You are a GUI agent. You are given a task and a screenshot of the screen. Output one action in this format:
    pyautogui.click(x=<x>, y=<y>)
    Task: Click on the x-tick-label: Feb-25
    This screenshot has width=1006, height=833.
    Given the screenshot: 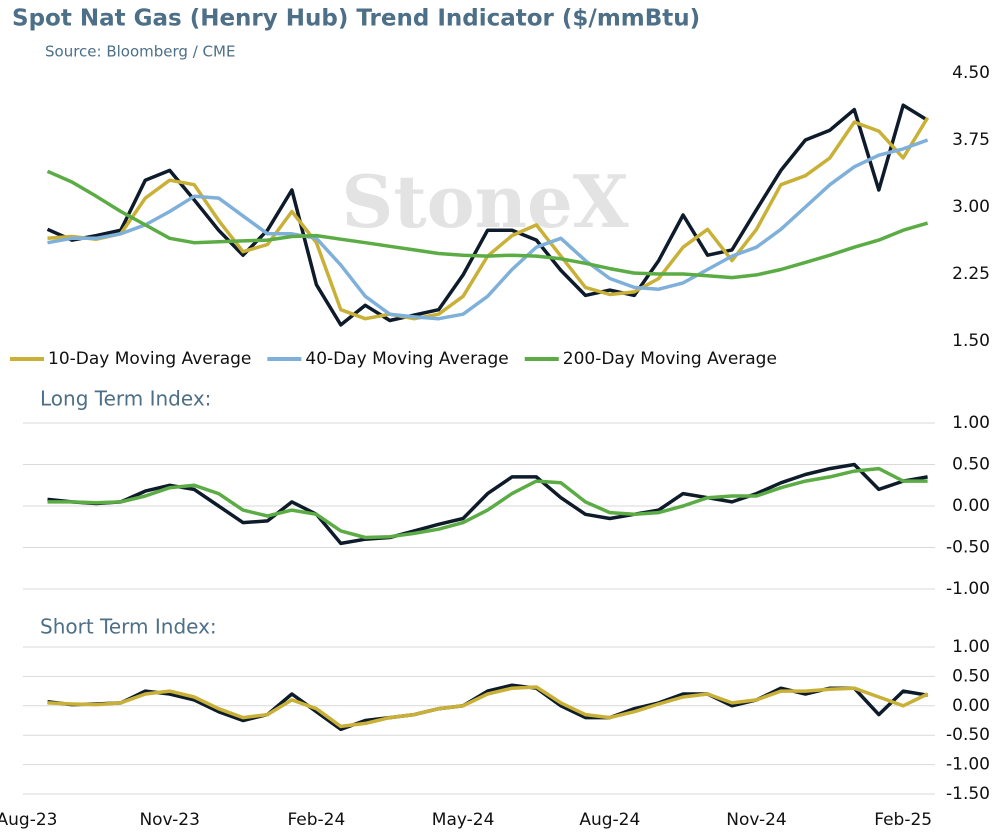 What is the action you would take?
    pyautogui.click(x=903, y=820)
    